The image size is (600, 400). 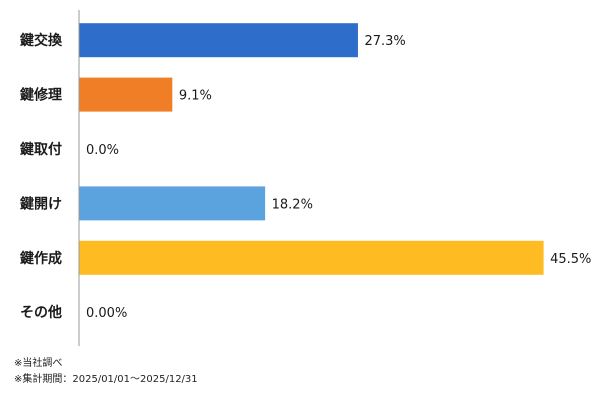 I want to click on value-label: 0.00%, so click(x=106, y=313).